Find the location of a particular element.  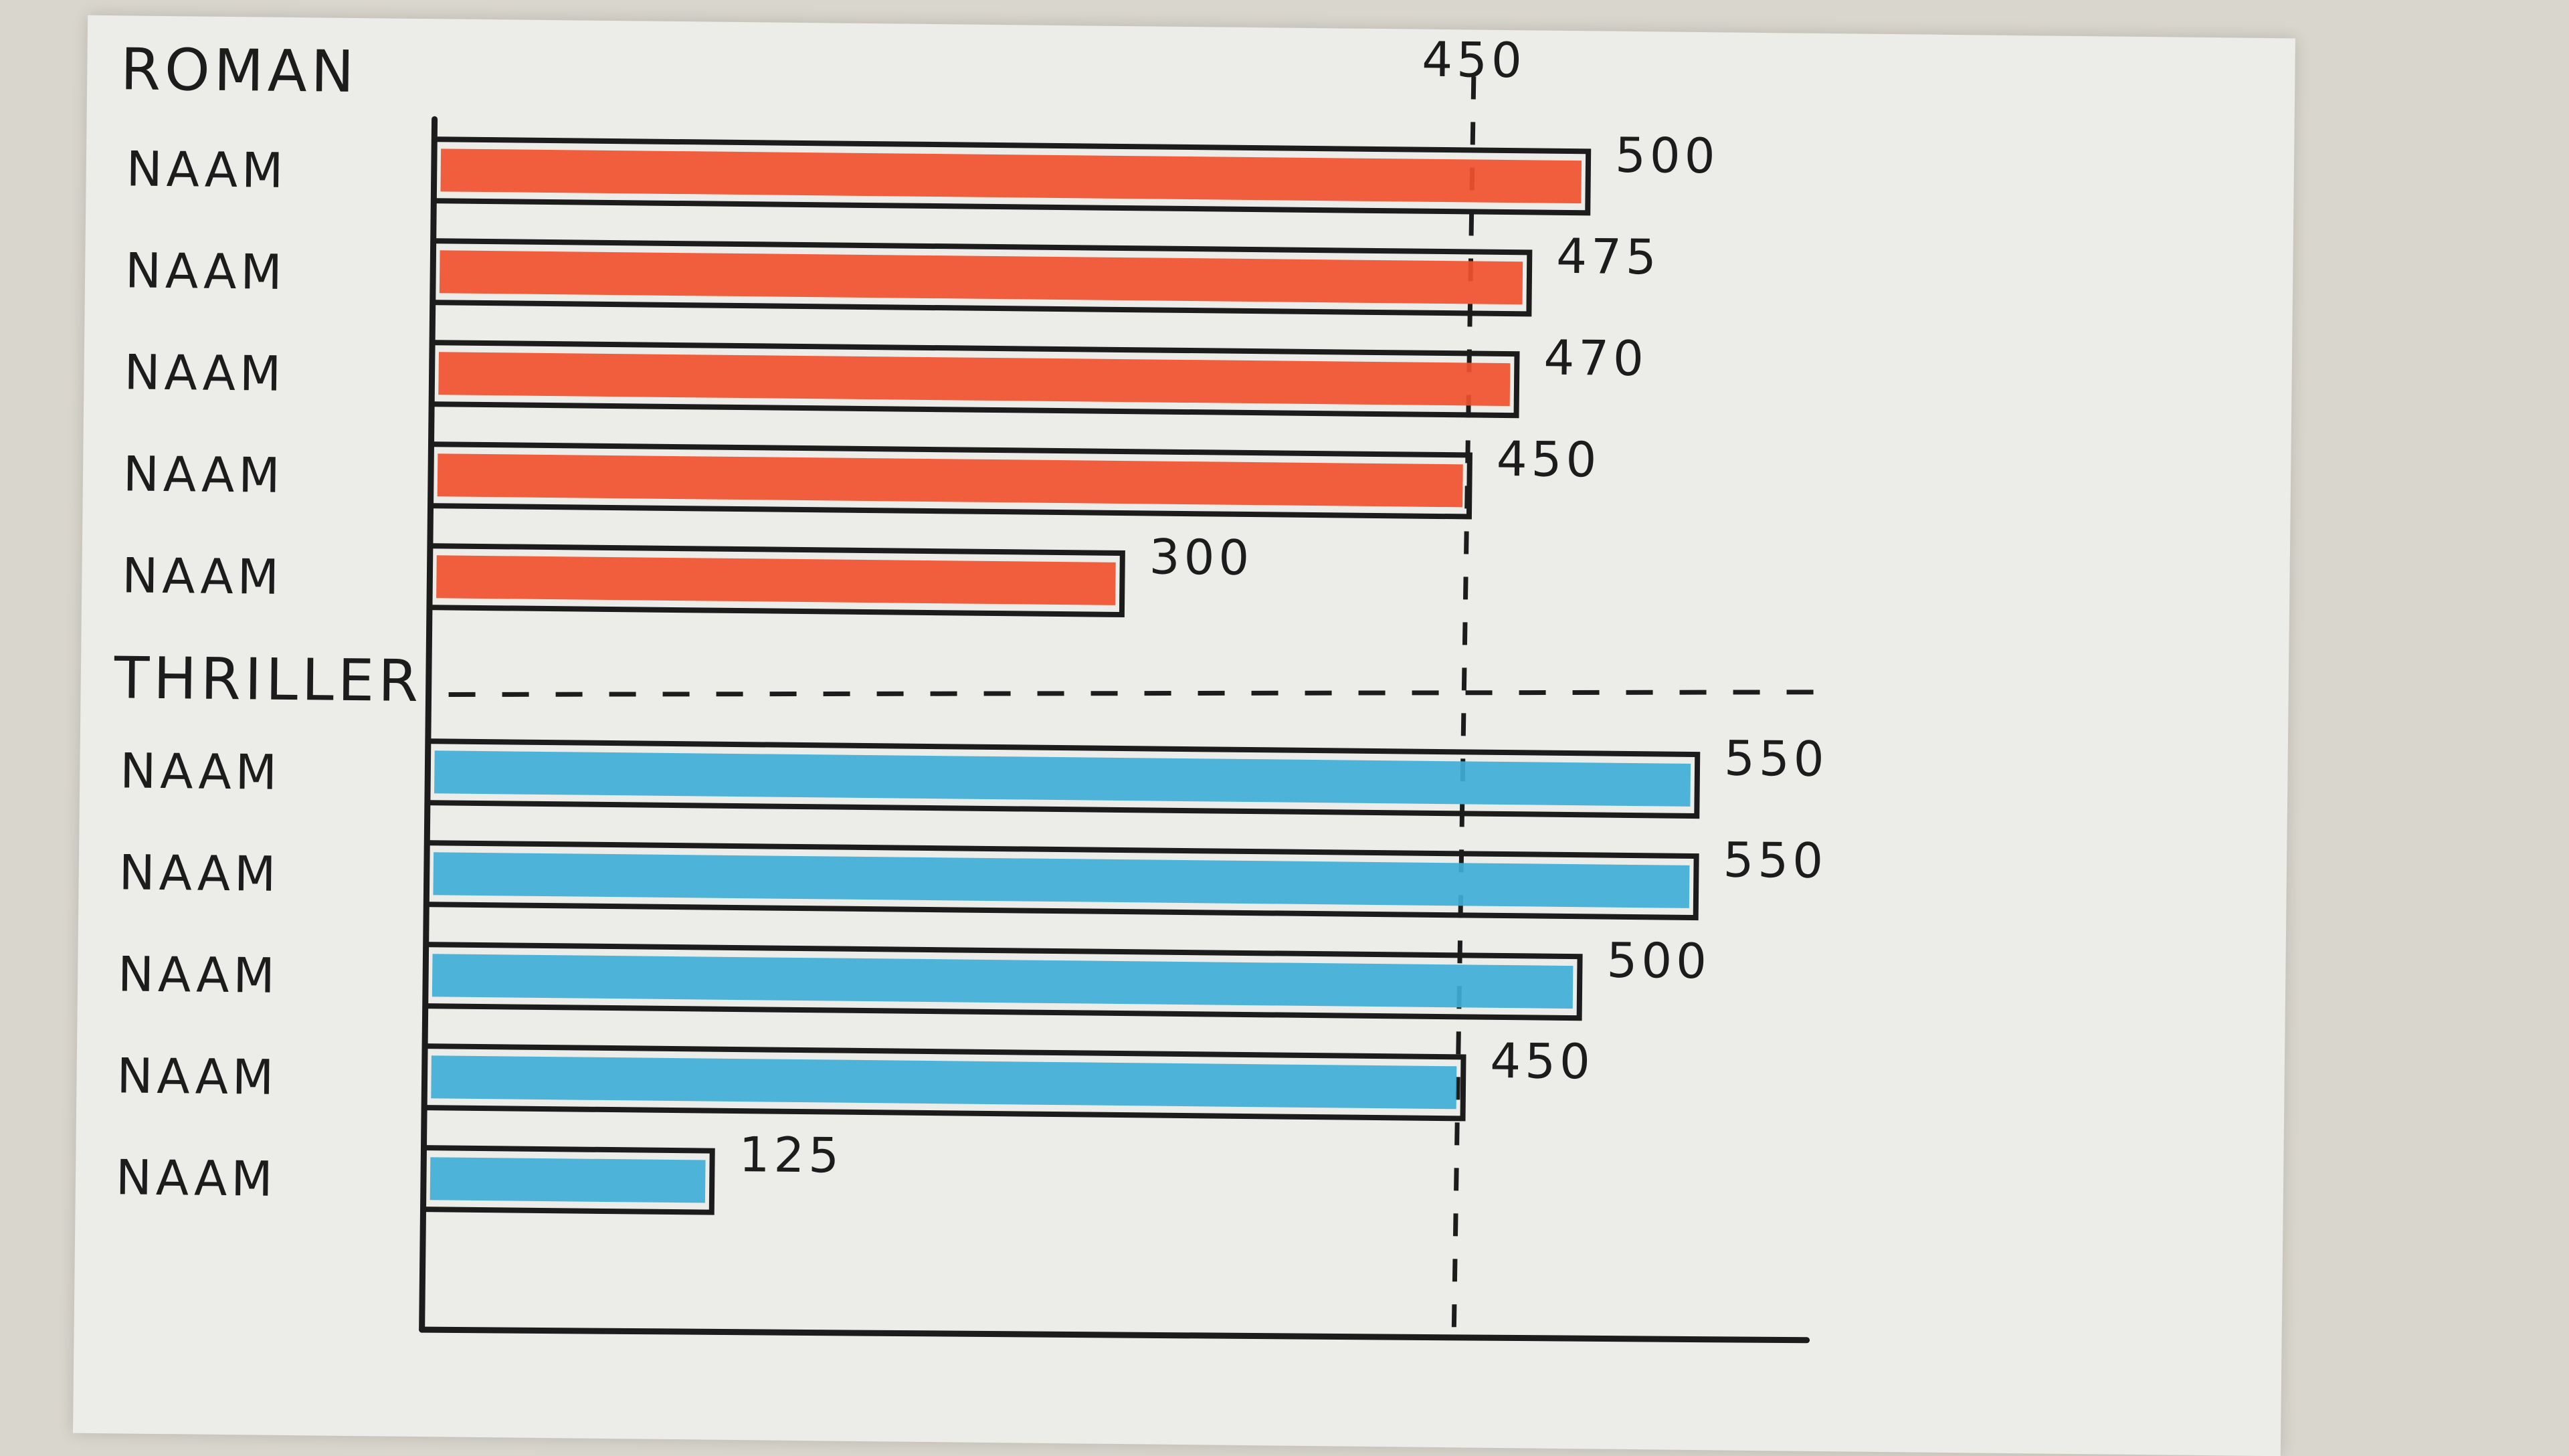

group-separator is located at coordinates (1131, 693).